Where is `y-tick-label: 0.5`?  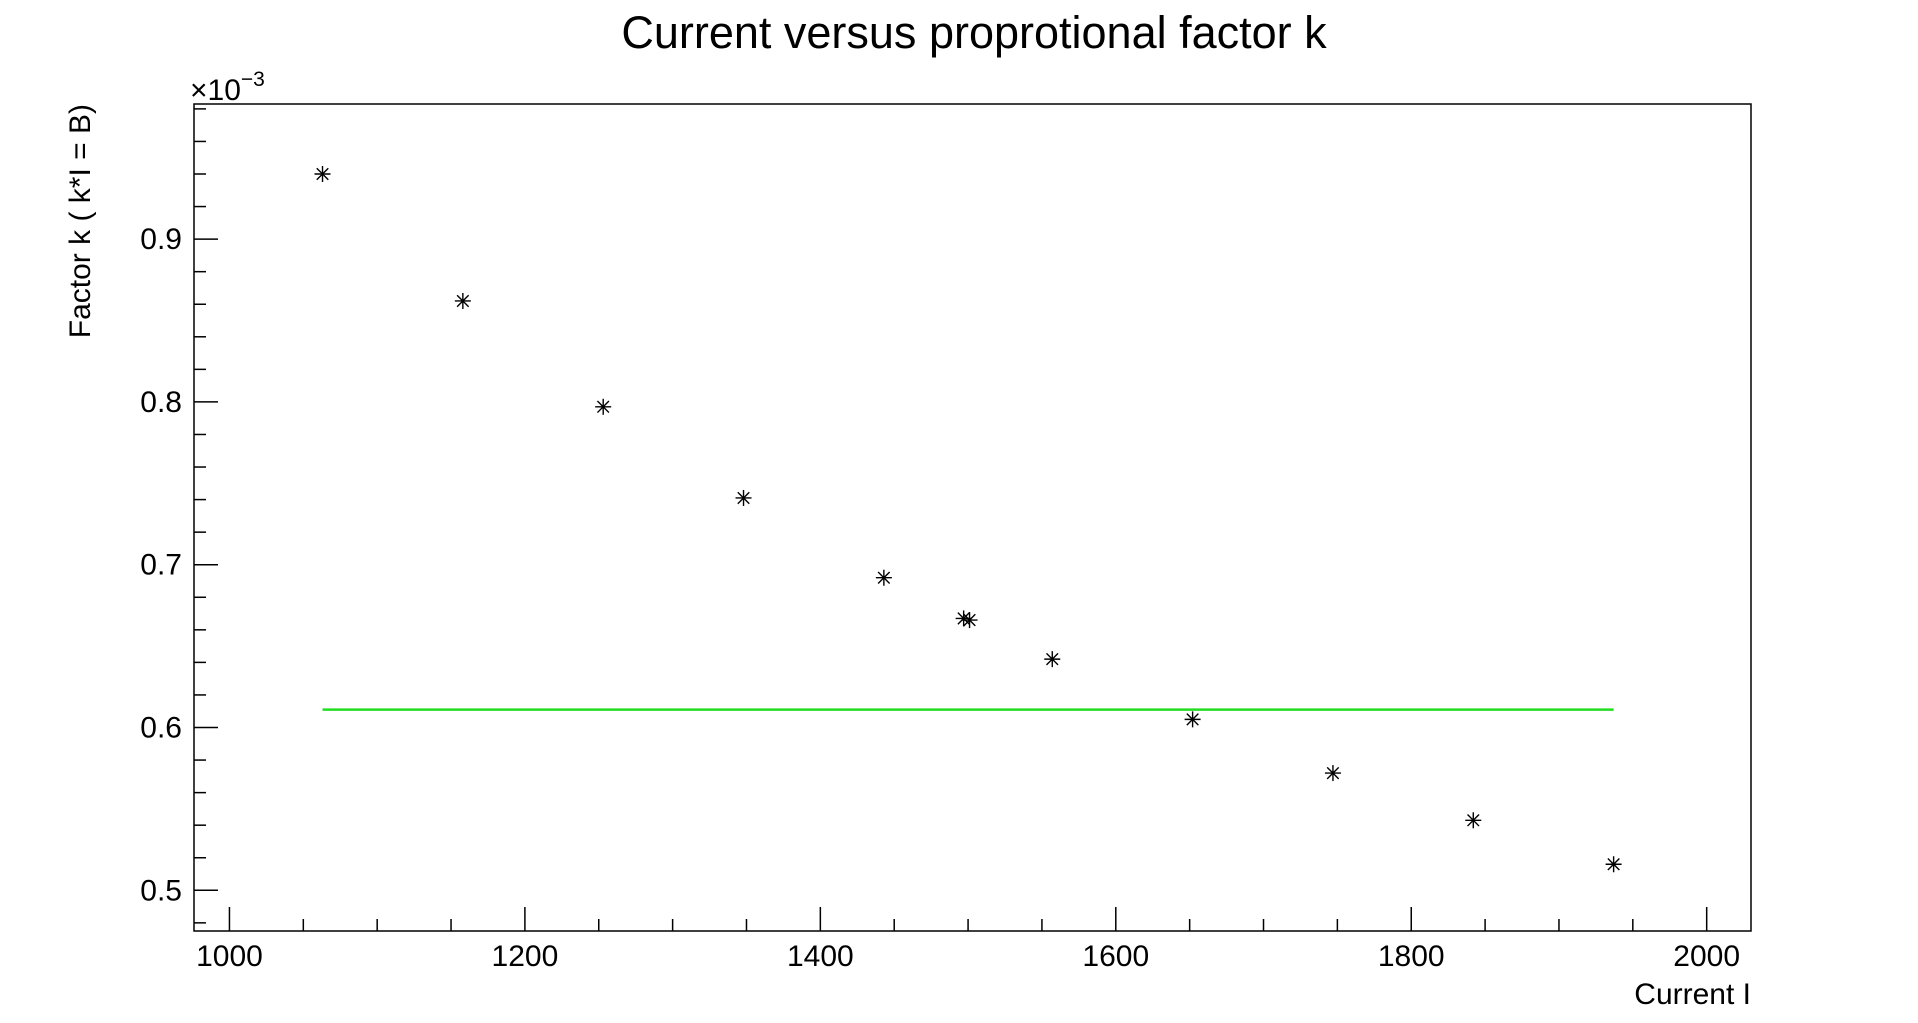 y-tick-label: 0.5 is located at coordinates (161, 890).